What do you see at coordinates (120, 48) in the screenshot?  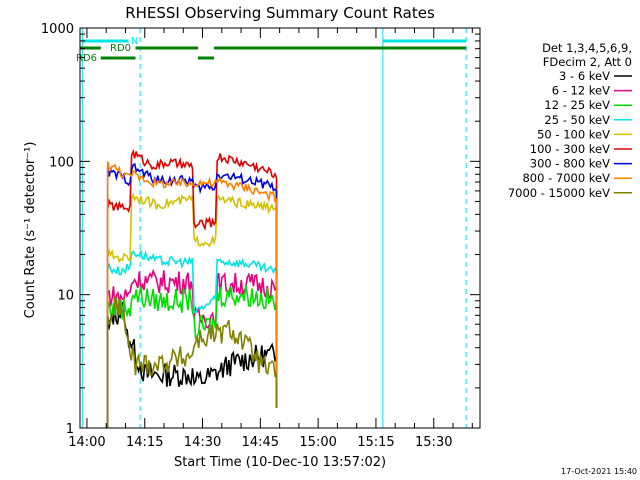 I see `flag-label-rd0: RD0` at bounding box center [120, 48].